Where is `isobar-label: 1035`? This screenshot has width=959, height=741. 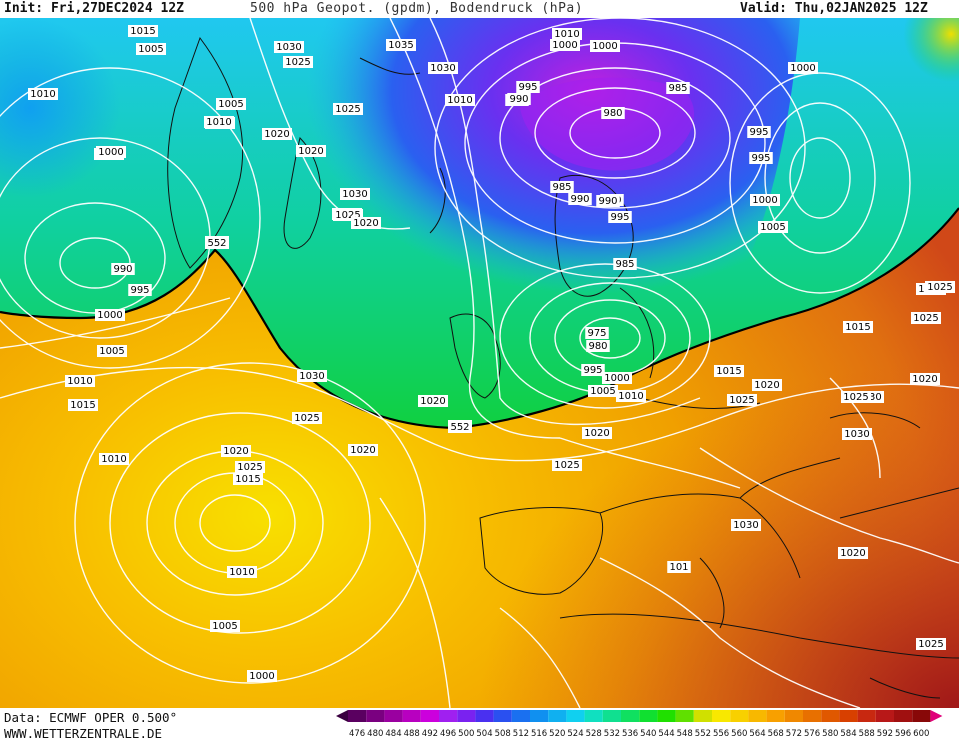
isobar-label: 1035 is located at coordinates (400, 45).